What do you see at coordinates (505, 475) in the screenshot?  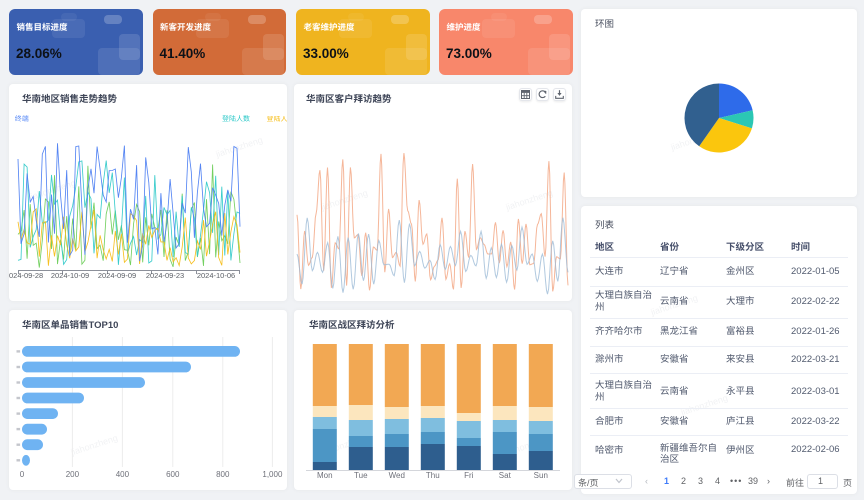 I see `svg-text: Sat` at bounding box center [505, 475].